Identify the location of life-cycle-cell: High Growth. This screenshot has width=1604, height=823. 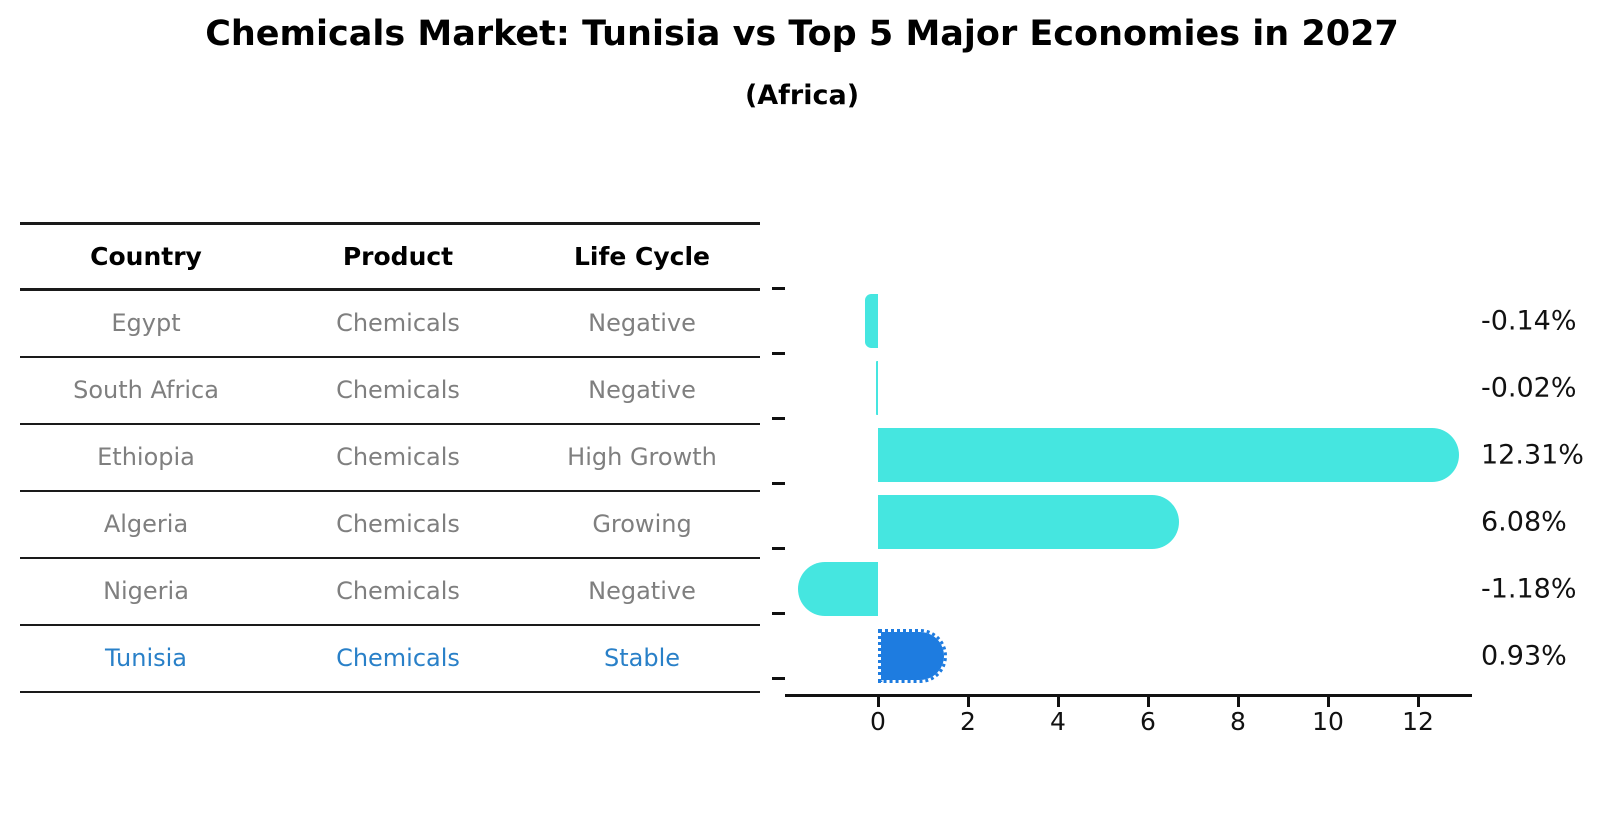
(642, 457).